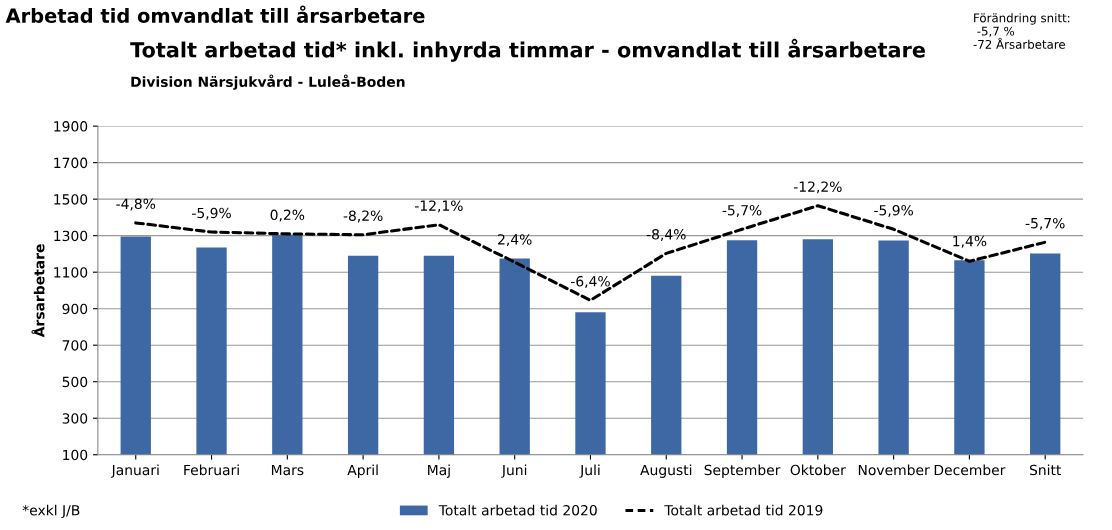 Image resolution: width=1112 pixels, height=530 pixels. Describe the element at coordinates (71, 126) in the screenshot. I see `y-tick-label: 1900` at that location.